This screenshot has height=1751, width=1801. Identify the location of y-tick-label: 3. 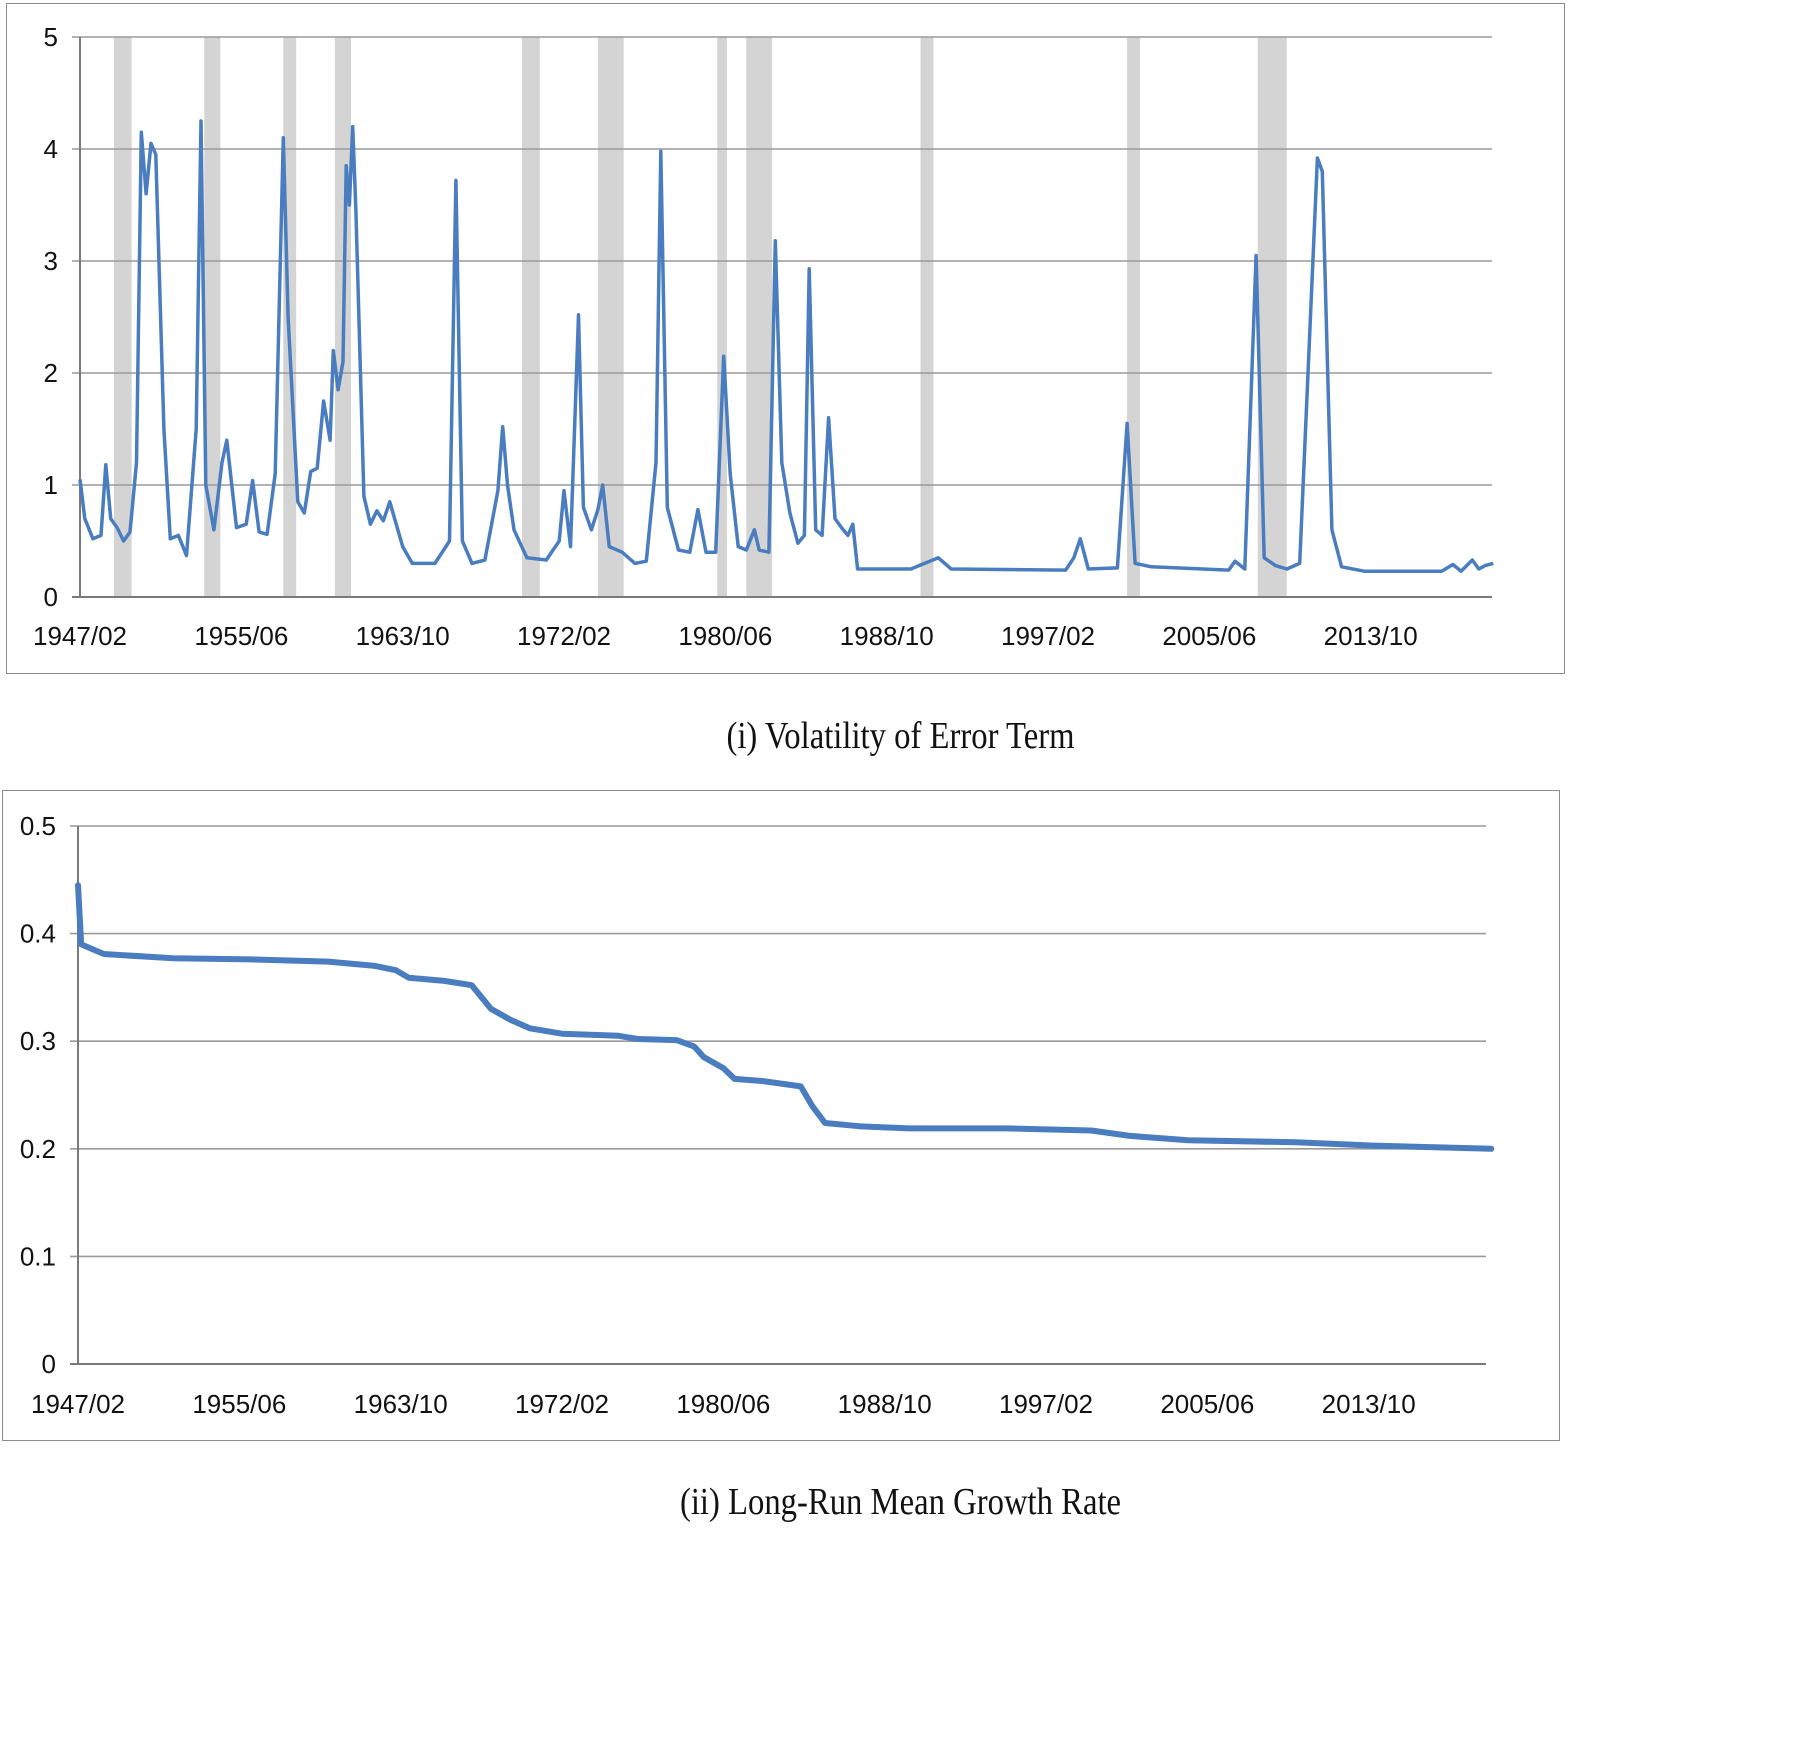
(51, 261).